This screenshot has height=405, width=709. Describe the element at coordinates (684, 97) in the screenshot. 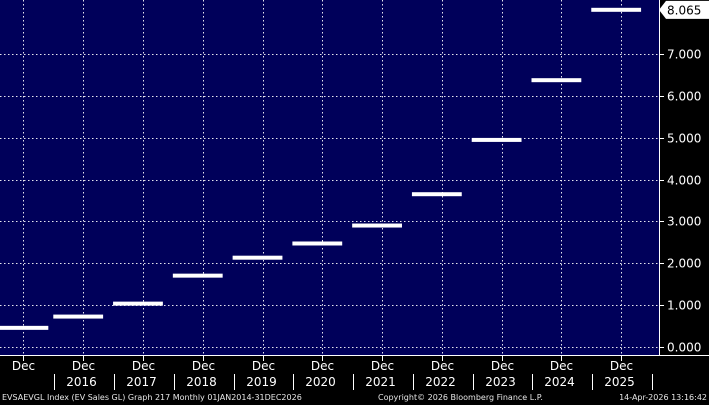

I see `y-tick-label: 6.000` at that location.